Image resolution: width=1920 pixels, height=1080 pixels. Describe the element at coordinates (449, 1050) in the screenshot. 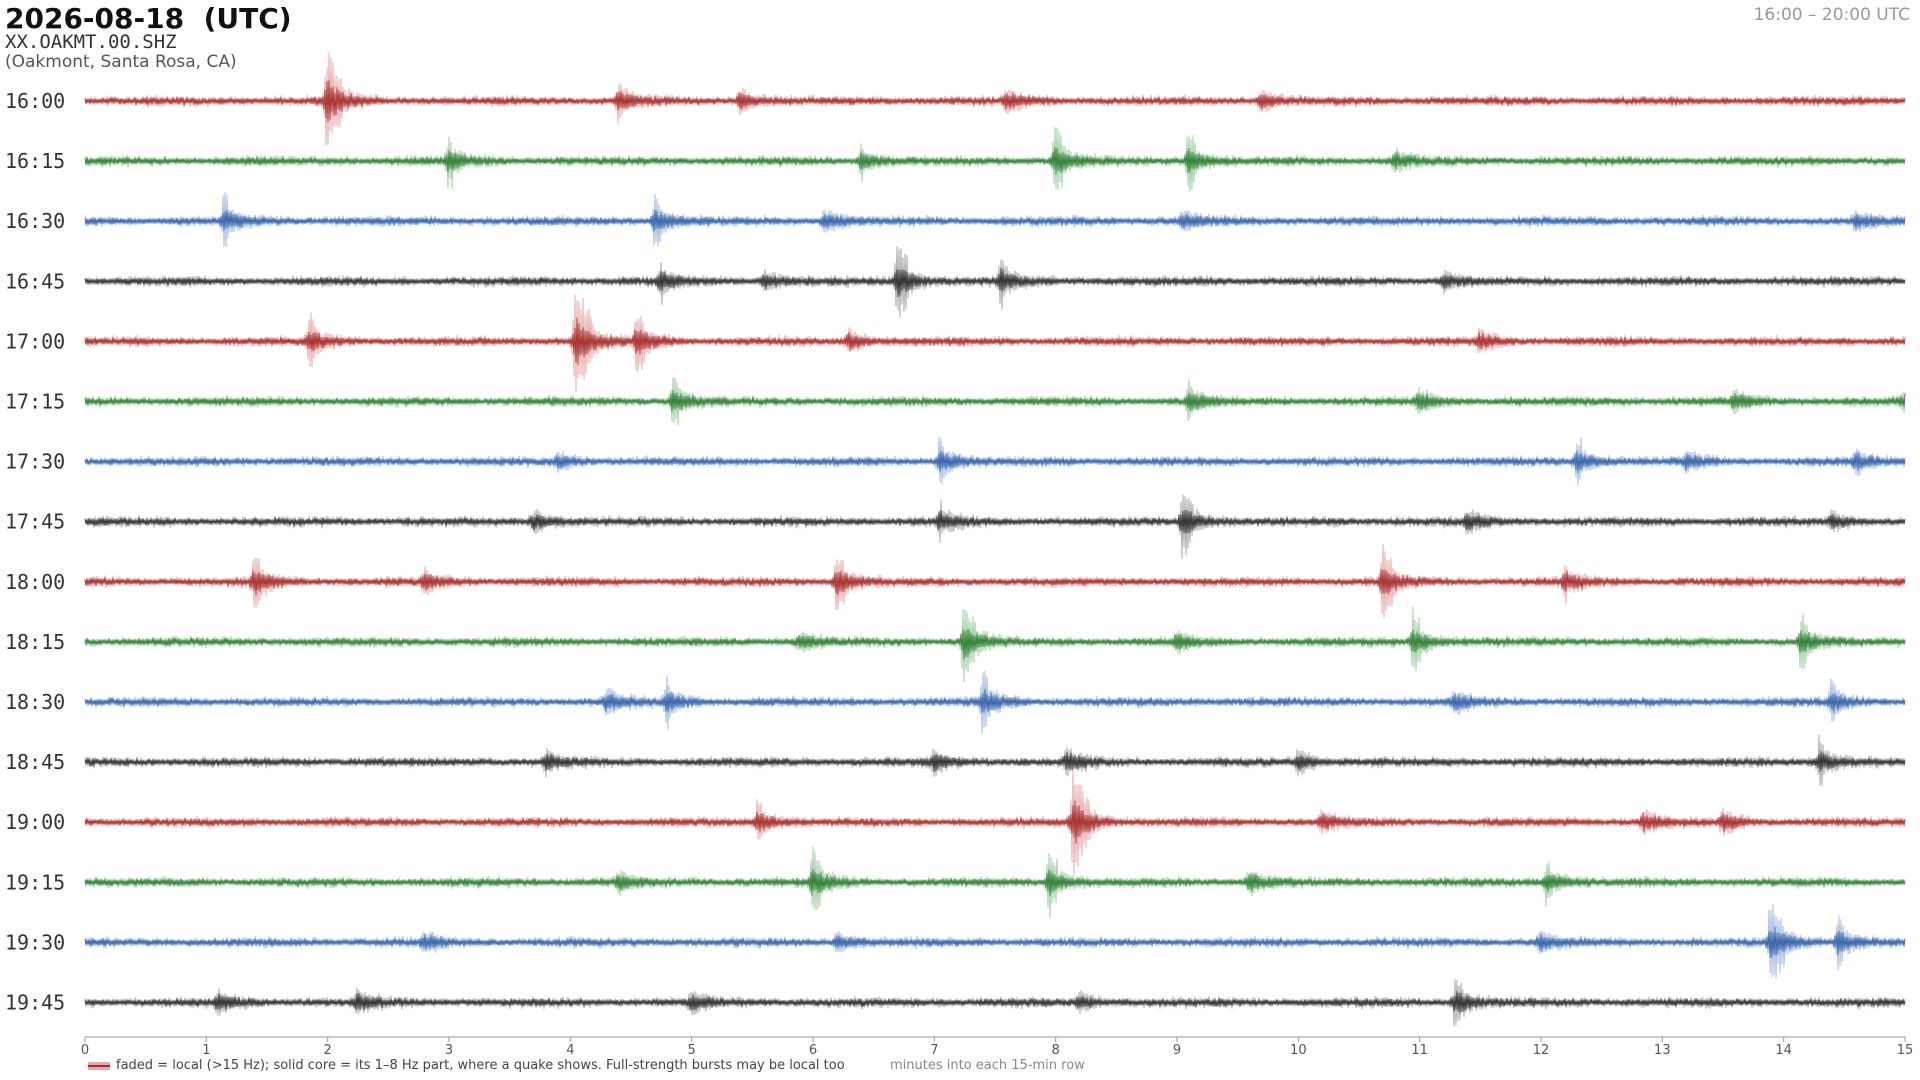

I see `x-tick-label: 3` at that location.